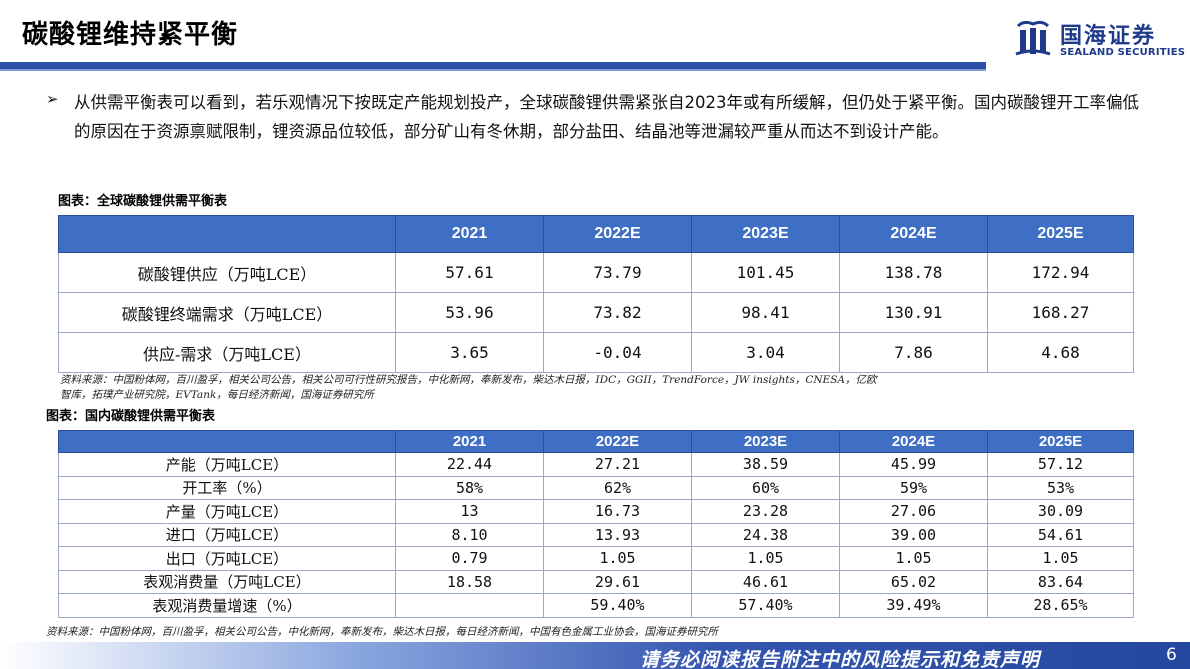  What do you see at coordinates (493, 65) in the screenshot?
I see `header-divider` at bounding box center [493, 65].